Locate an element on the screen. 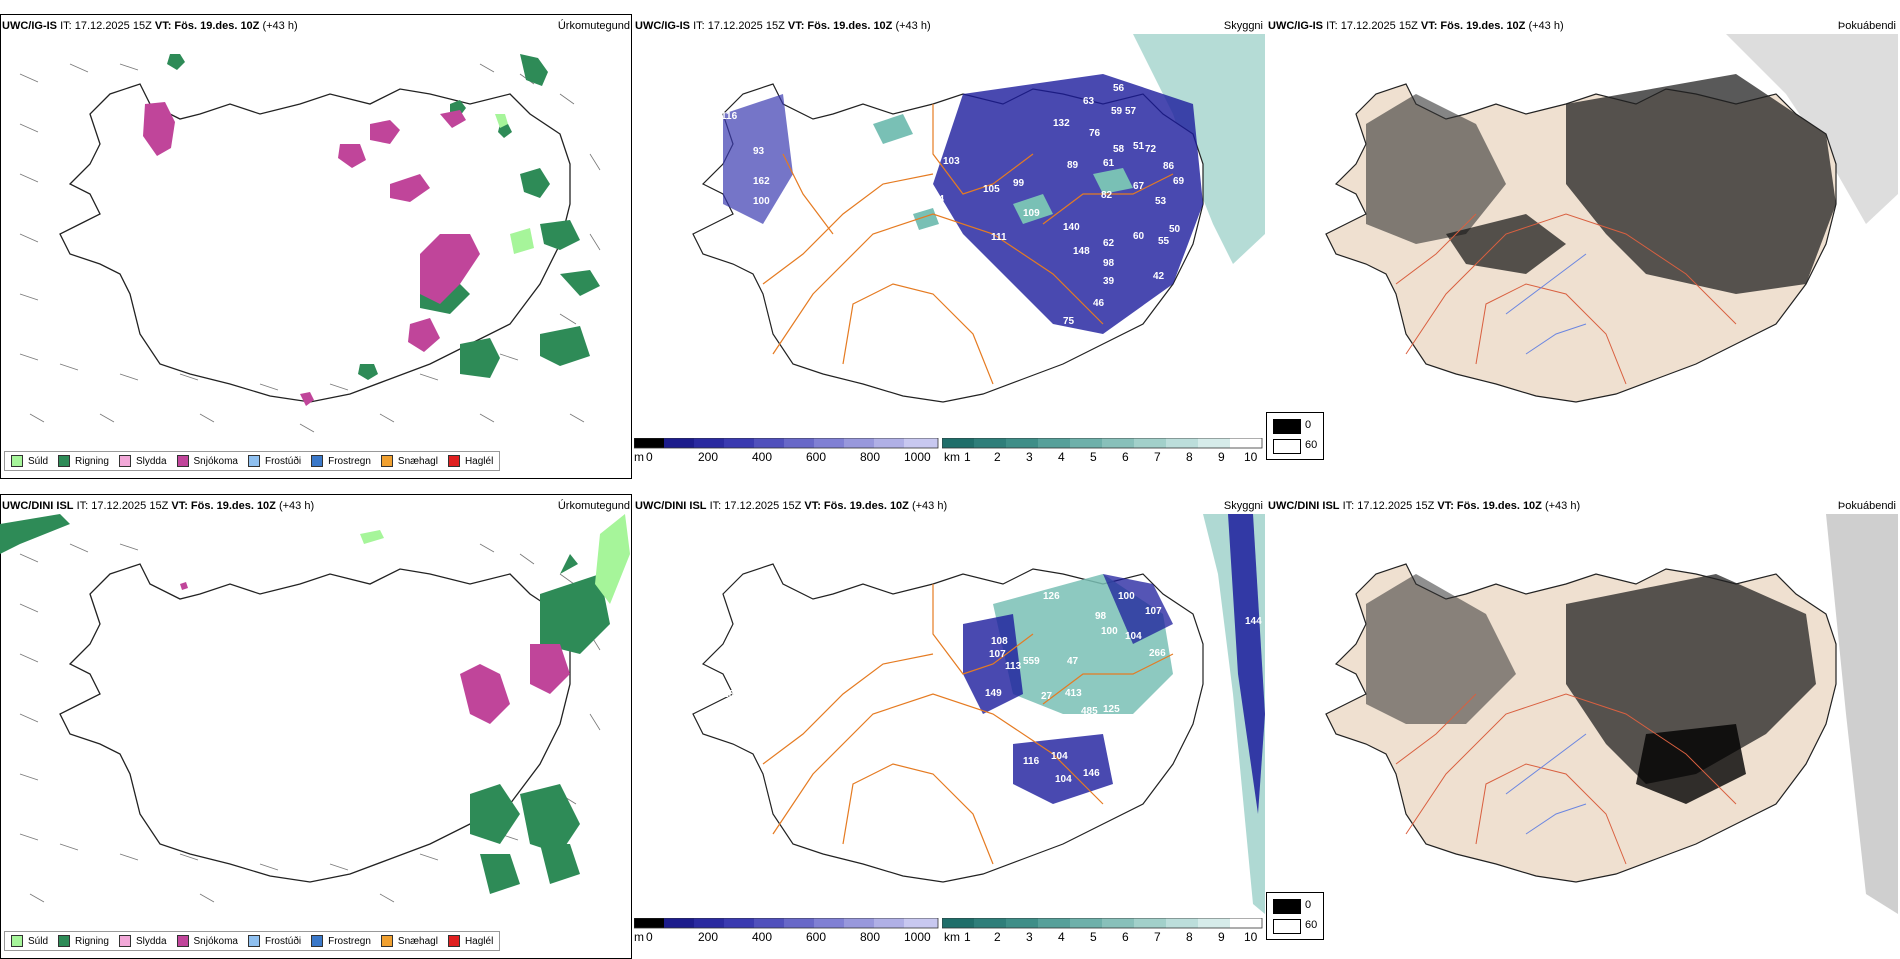  colorbar-tick: 600 is located at coordinates (816, 457).